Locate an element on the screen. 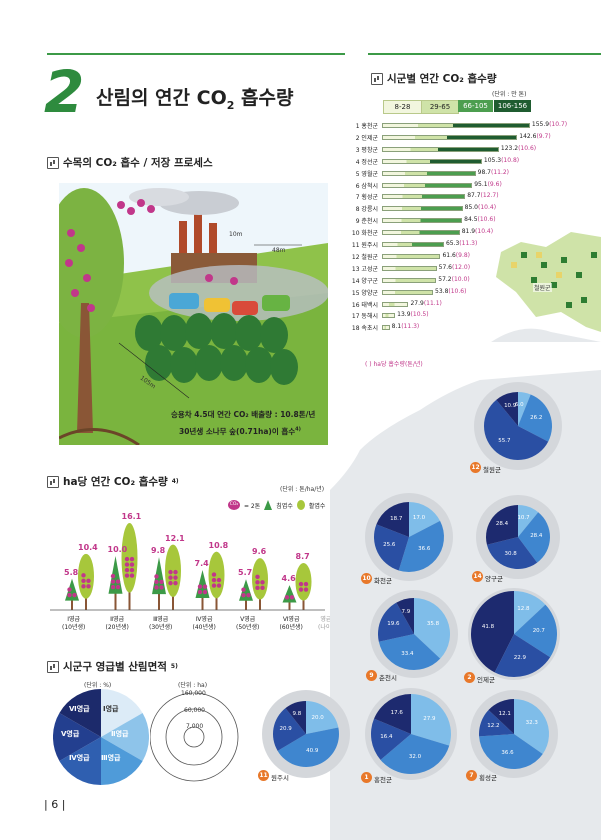 The width and height of the screenshot is (601, 840). process-caption-2: 30년생 소나무 숲(0.71ha)이 흡수4) is located at coordinates (240, 431).